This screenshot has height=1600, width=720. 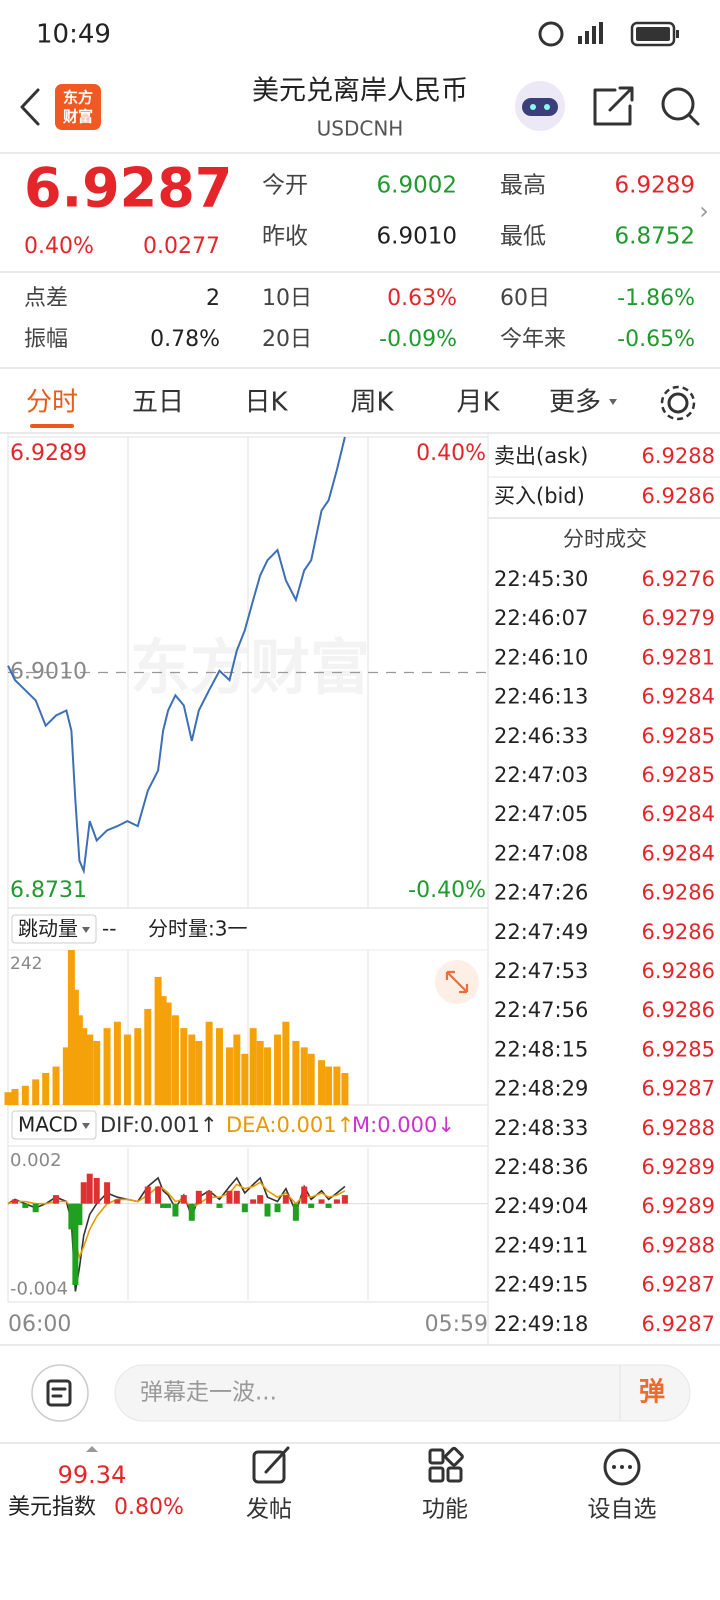 What do you see at coordinates (533, 339) in the screenshot?
I see `metric-label: 今年来` at bounding box center [533, 339].